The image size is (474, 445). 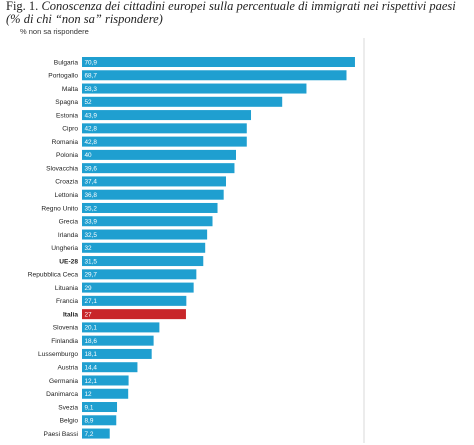 What do you see at coordinates (67, 155) in the screenshot?
I see `category-label-polonia: Polonia` at bounding box center [67, 155].